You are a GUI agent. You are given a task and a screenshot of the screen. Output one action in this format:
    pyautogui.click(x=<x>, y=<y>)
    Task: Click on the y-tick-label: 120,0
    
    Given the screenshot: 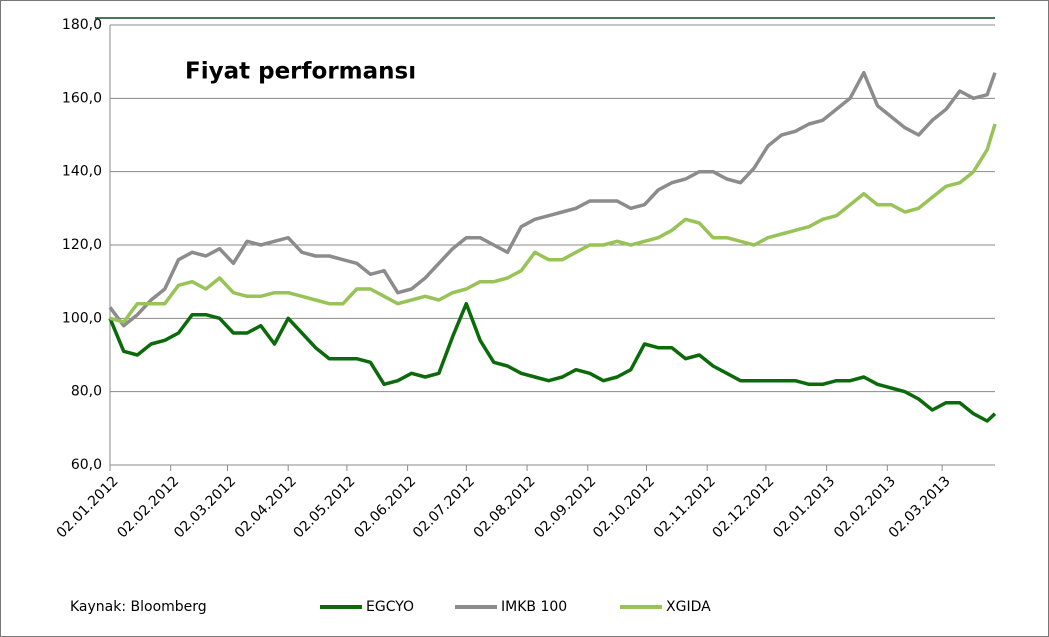 What is the action you would take?
    pyautogui.click(x=82, y=245)
    